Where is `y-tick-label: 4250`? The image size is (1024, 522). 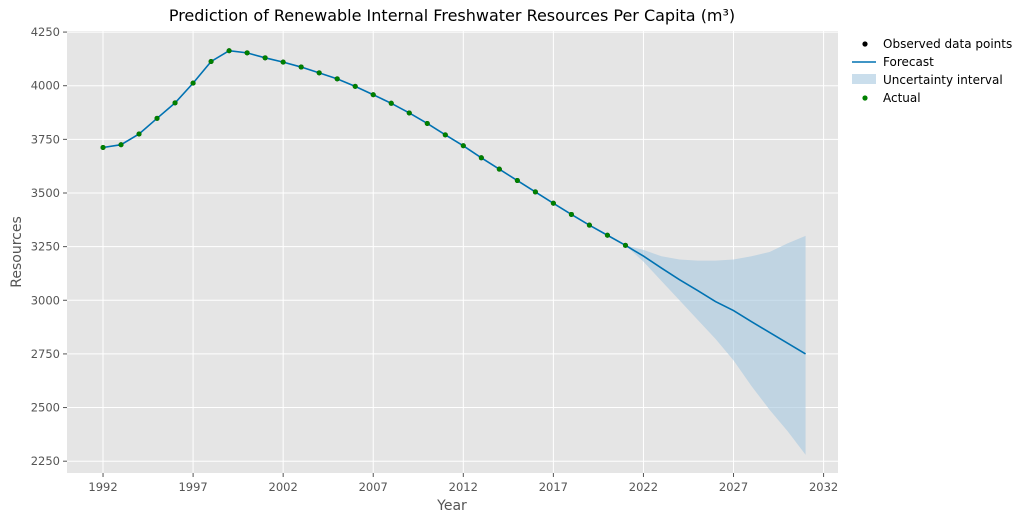
y-tick-label: 4250 is located at coordinates (45, 32).